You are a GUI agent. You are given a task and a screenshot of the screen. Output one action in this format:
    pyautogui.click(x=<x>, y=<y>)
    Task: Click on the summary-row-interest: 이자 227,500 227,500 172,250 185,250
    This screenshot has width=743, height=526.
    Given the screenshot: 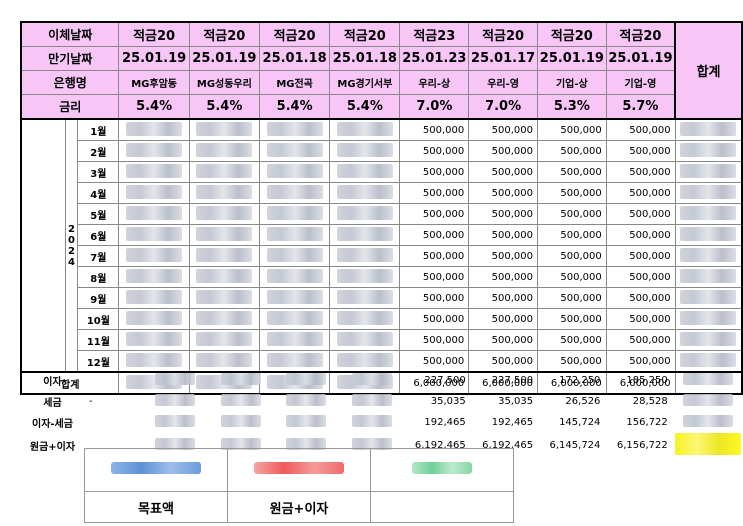 What is the action you would take?
    pyautogui.click(x=381, y=380)
    